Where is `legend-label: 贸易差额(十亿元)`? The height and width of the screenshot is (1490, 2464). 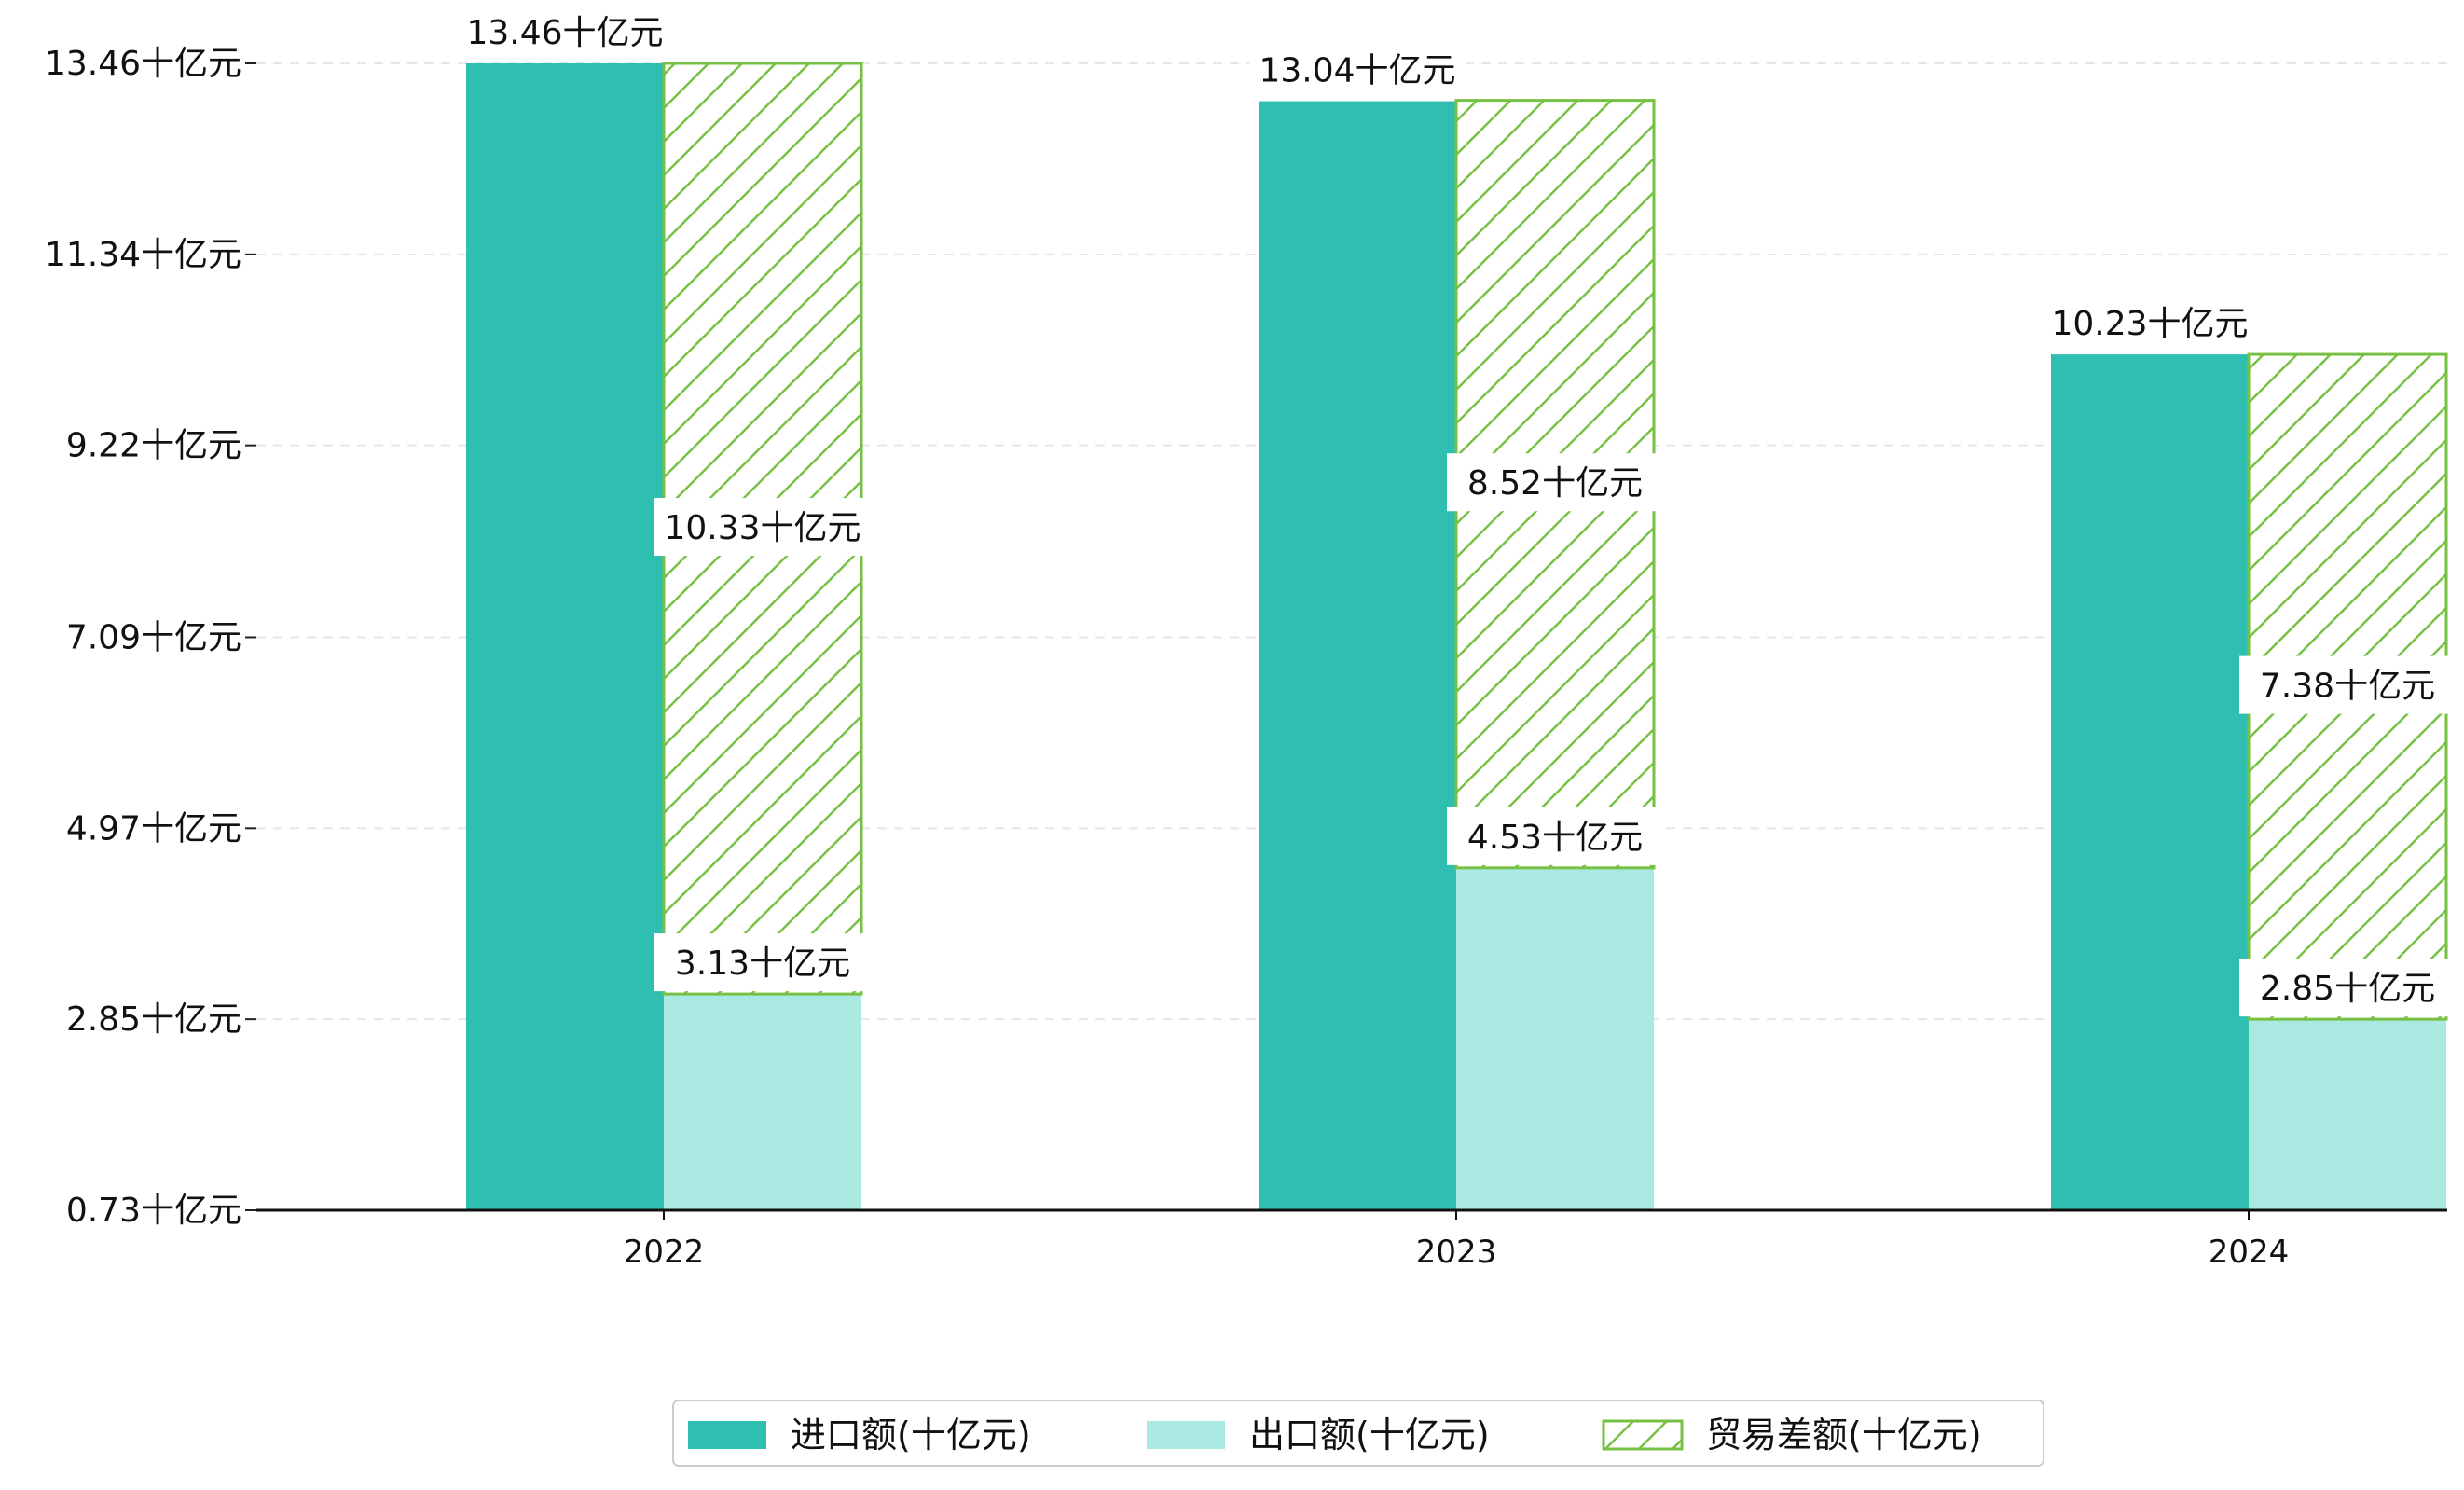
legend-label: 贸易差额(十亿元) is located at coordinates (1844, 1435).